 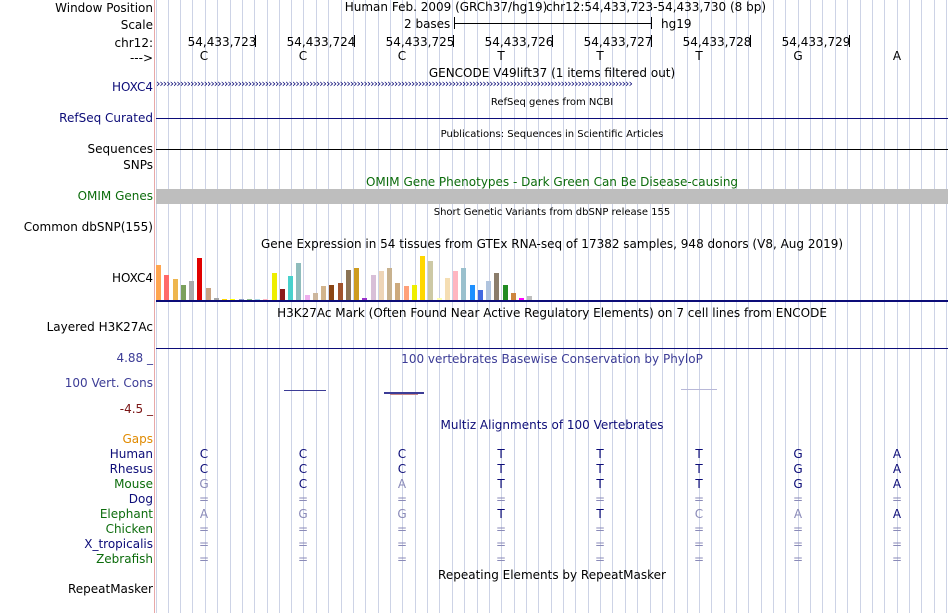 What do you see at coordinates (132, 87) in the screenshot?
I see `gencode-track-label: HOXC4` at bounding box center [132, 87].